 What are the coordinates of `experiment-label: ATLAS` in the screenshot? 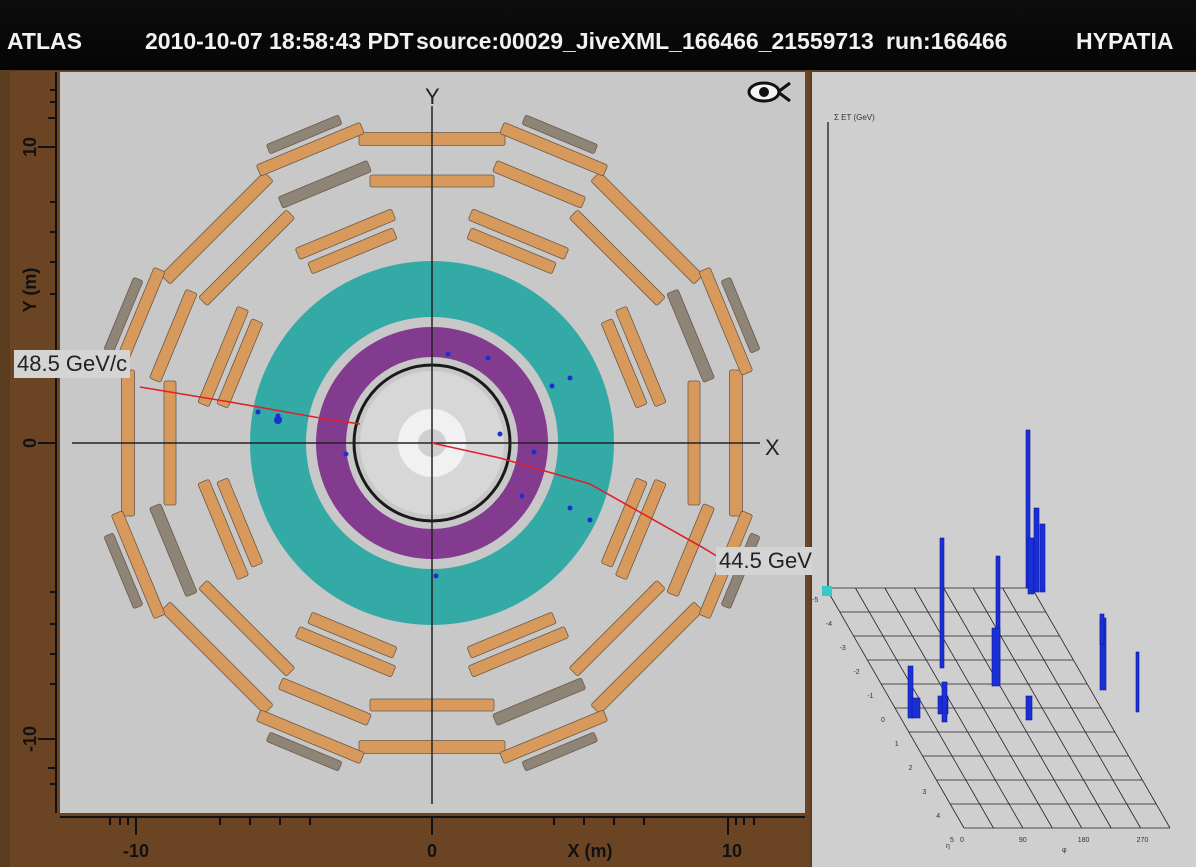 It's located at (44, 41).